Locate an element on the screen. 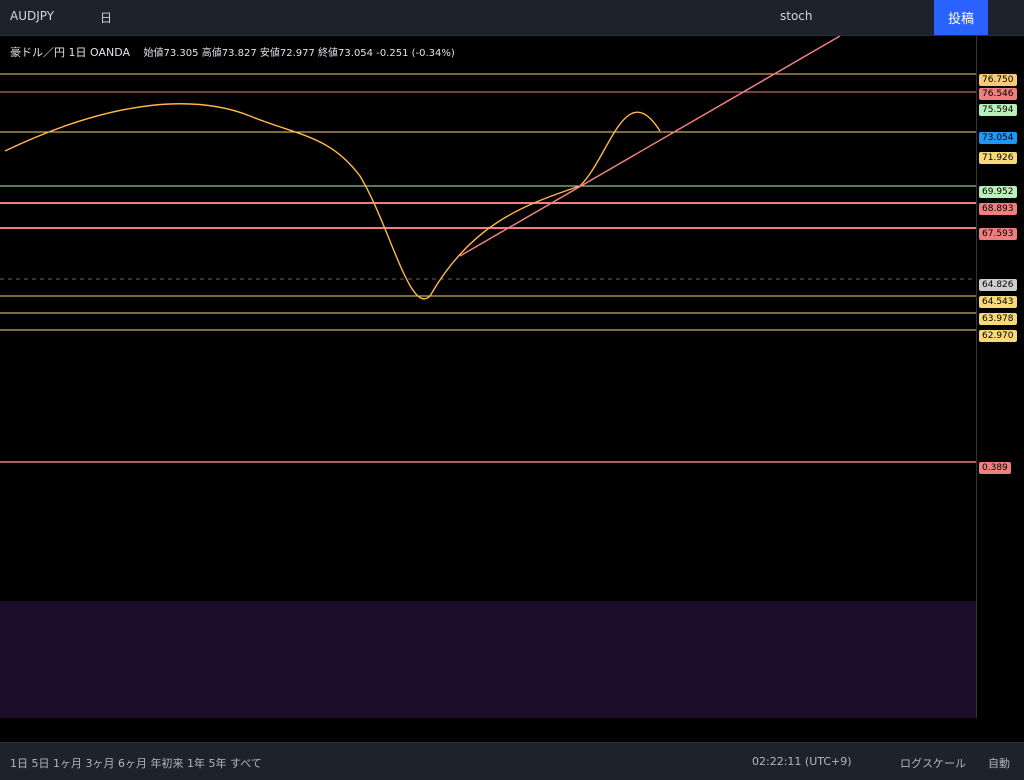 Image resolution: width=1024 pixels, height=780 pixels. price-label: 73.054 is located at coordinates (998, 138).